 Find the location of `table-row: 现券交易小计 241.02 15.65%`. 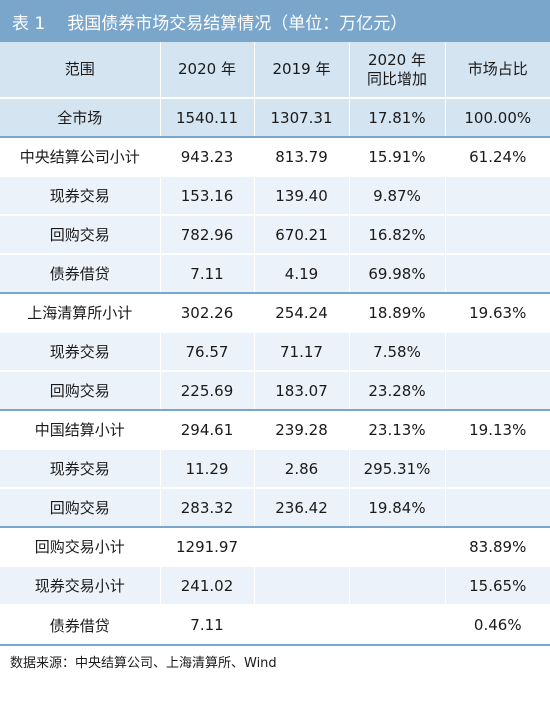

table-row: 现券交易小计 241.02 15.65% is located at coordinates (275, 585).